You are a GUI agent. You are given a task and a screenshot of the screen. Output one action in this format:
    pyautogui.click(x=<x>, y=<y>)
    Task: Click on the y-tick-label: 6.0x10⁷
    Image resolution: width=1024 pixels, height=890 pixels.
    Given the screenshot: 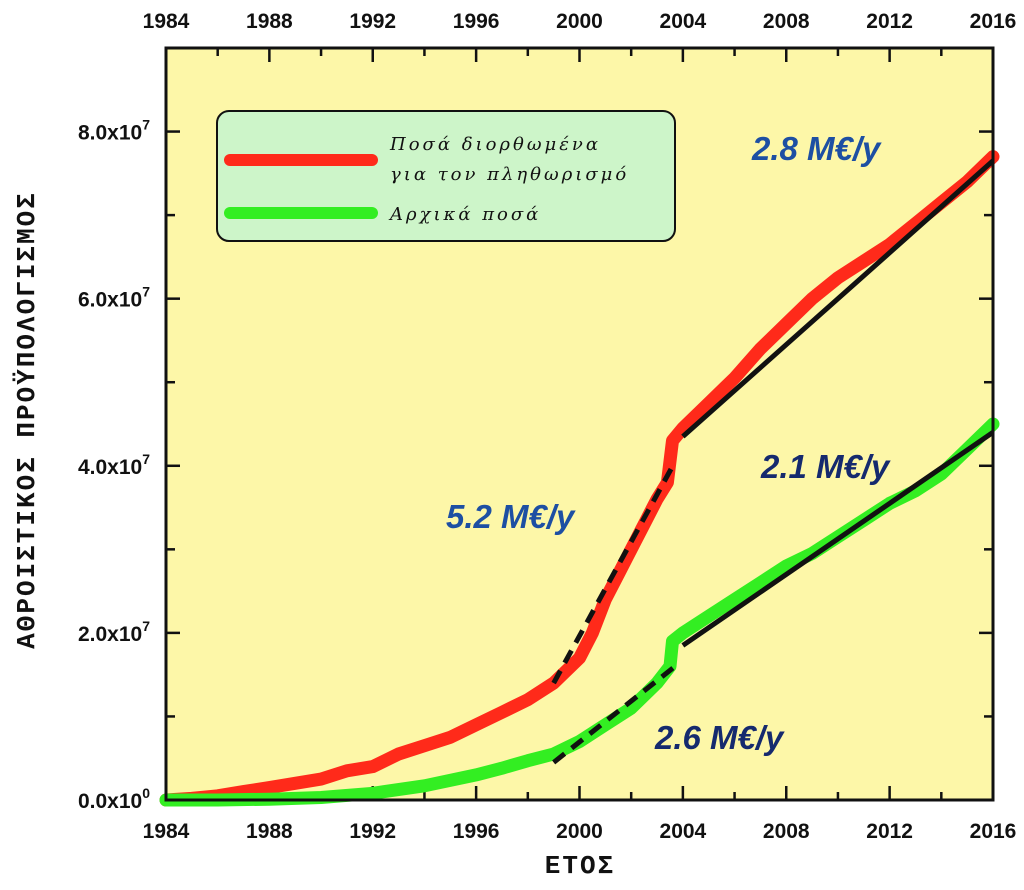 What is the action you would take?
    pyautogui.click(x=114, y=298)
    